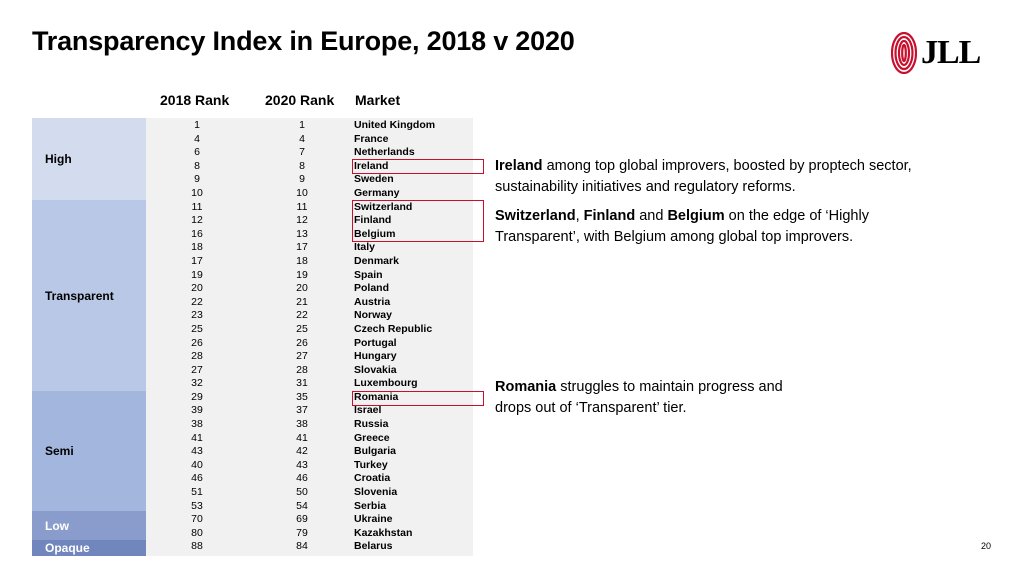  What do you see at coordinates (197, 233) in the screenshot?
I see `rank-2018-cell: 16` at bounding box center [197, 233].